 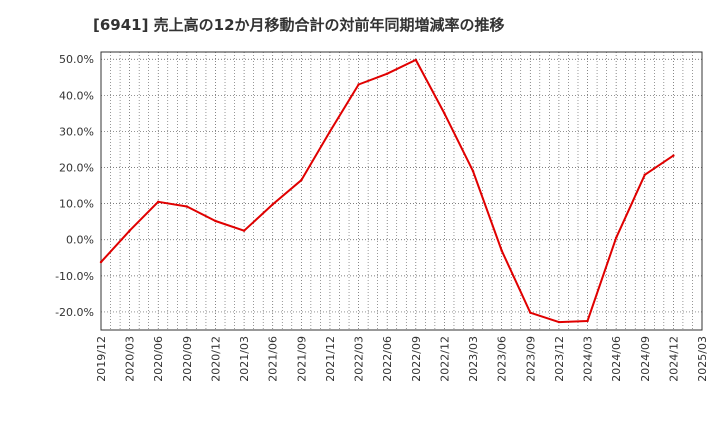 I want to click on x-tick-label: 2021/12, so click(x=330, y=359).